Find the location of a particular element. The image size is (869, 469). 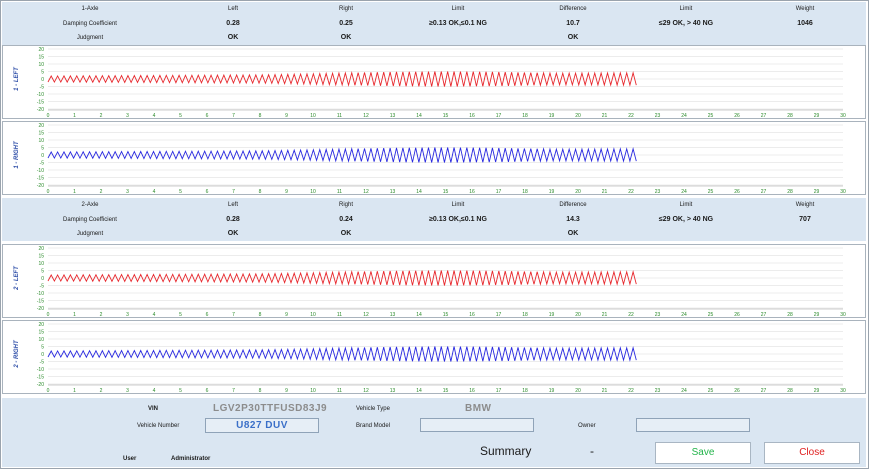

axle-label: 2-Axle is located at coordinates (90, 205).